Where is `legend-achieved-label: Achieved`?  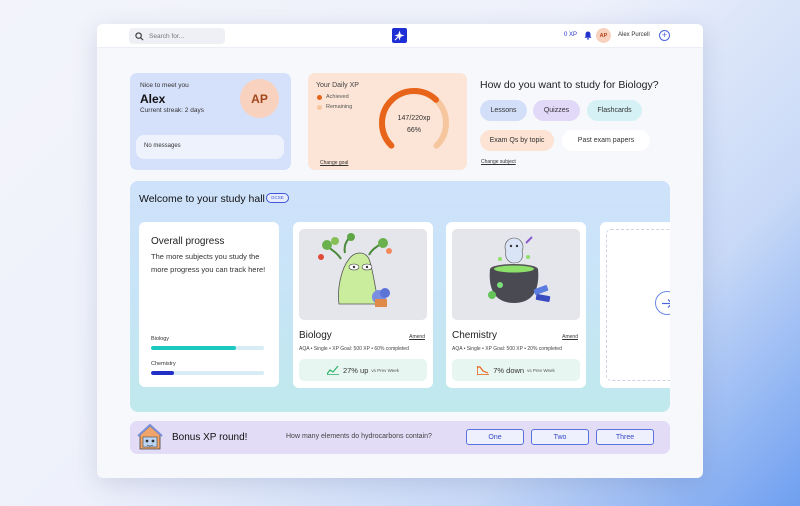
legend-achieved-label: Achieved is located at coordinates (337, 97).